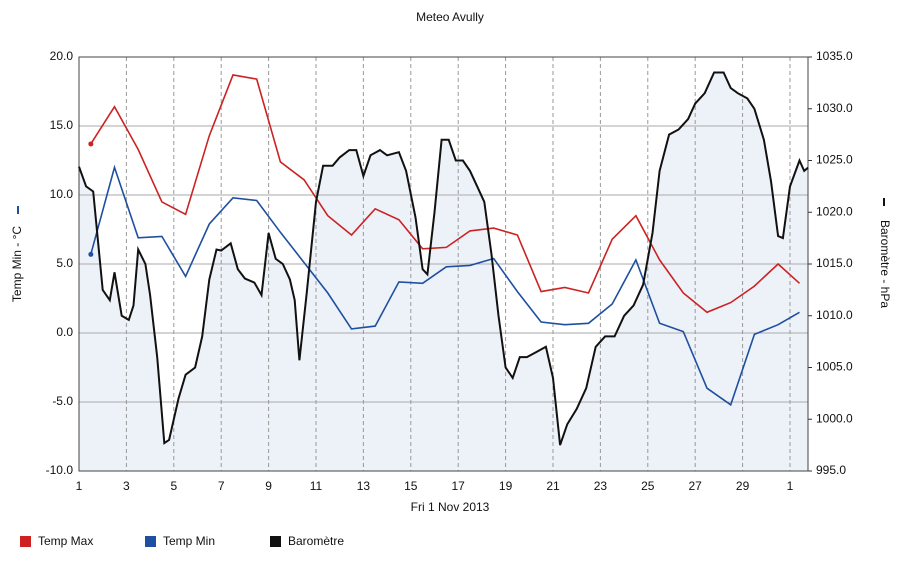  Describe the element at coordinates (411, 486) in the screenshot. I see `x-tick-label: 15` at that location.